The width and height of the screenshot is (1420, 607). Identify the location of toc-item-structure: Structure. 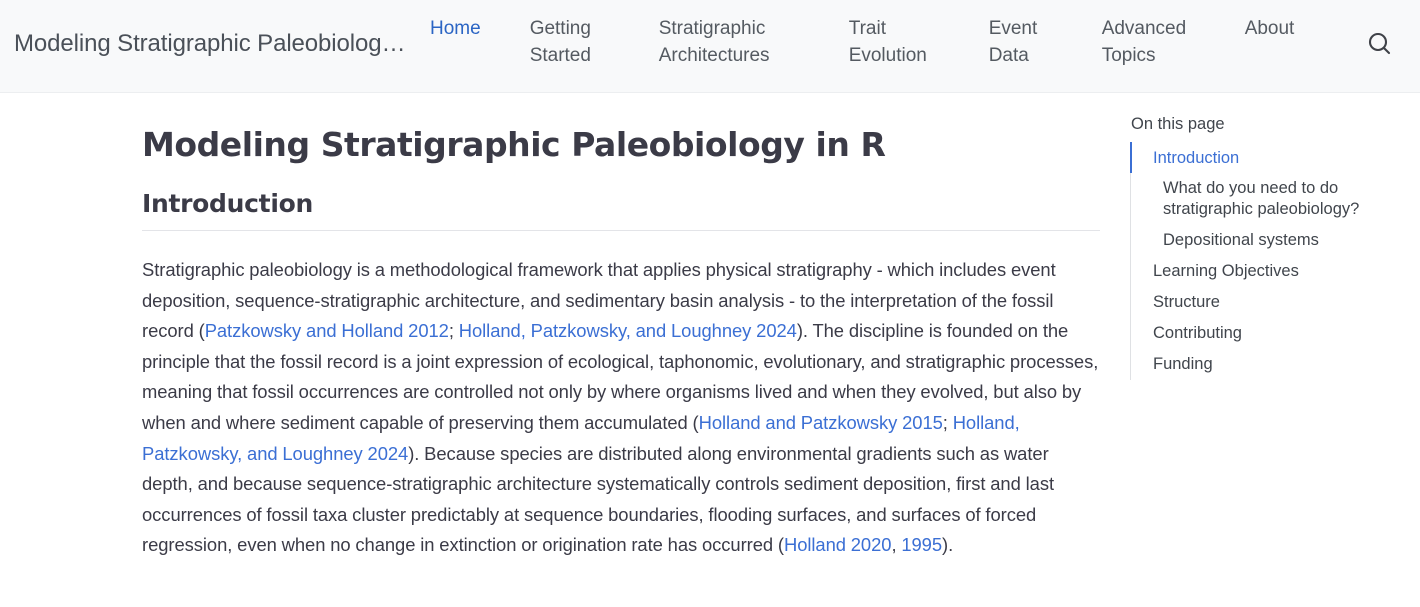
(1270, 302).